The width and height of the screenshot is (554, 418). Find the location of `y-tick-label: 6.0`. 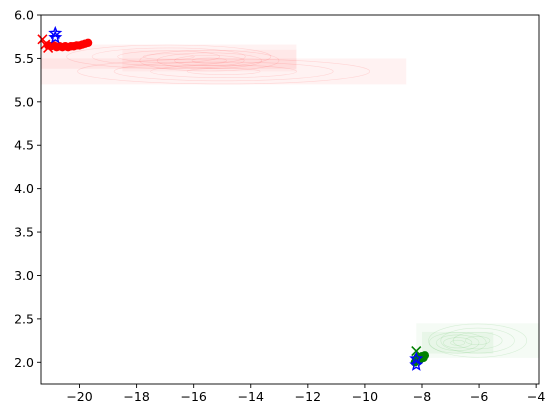

y-tick-label: 6.0 is located at coordinates (24, 15).